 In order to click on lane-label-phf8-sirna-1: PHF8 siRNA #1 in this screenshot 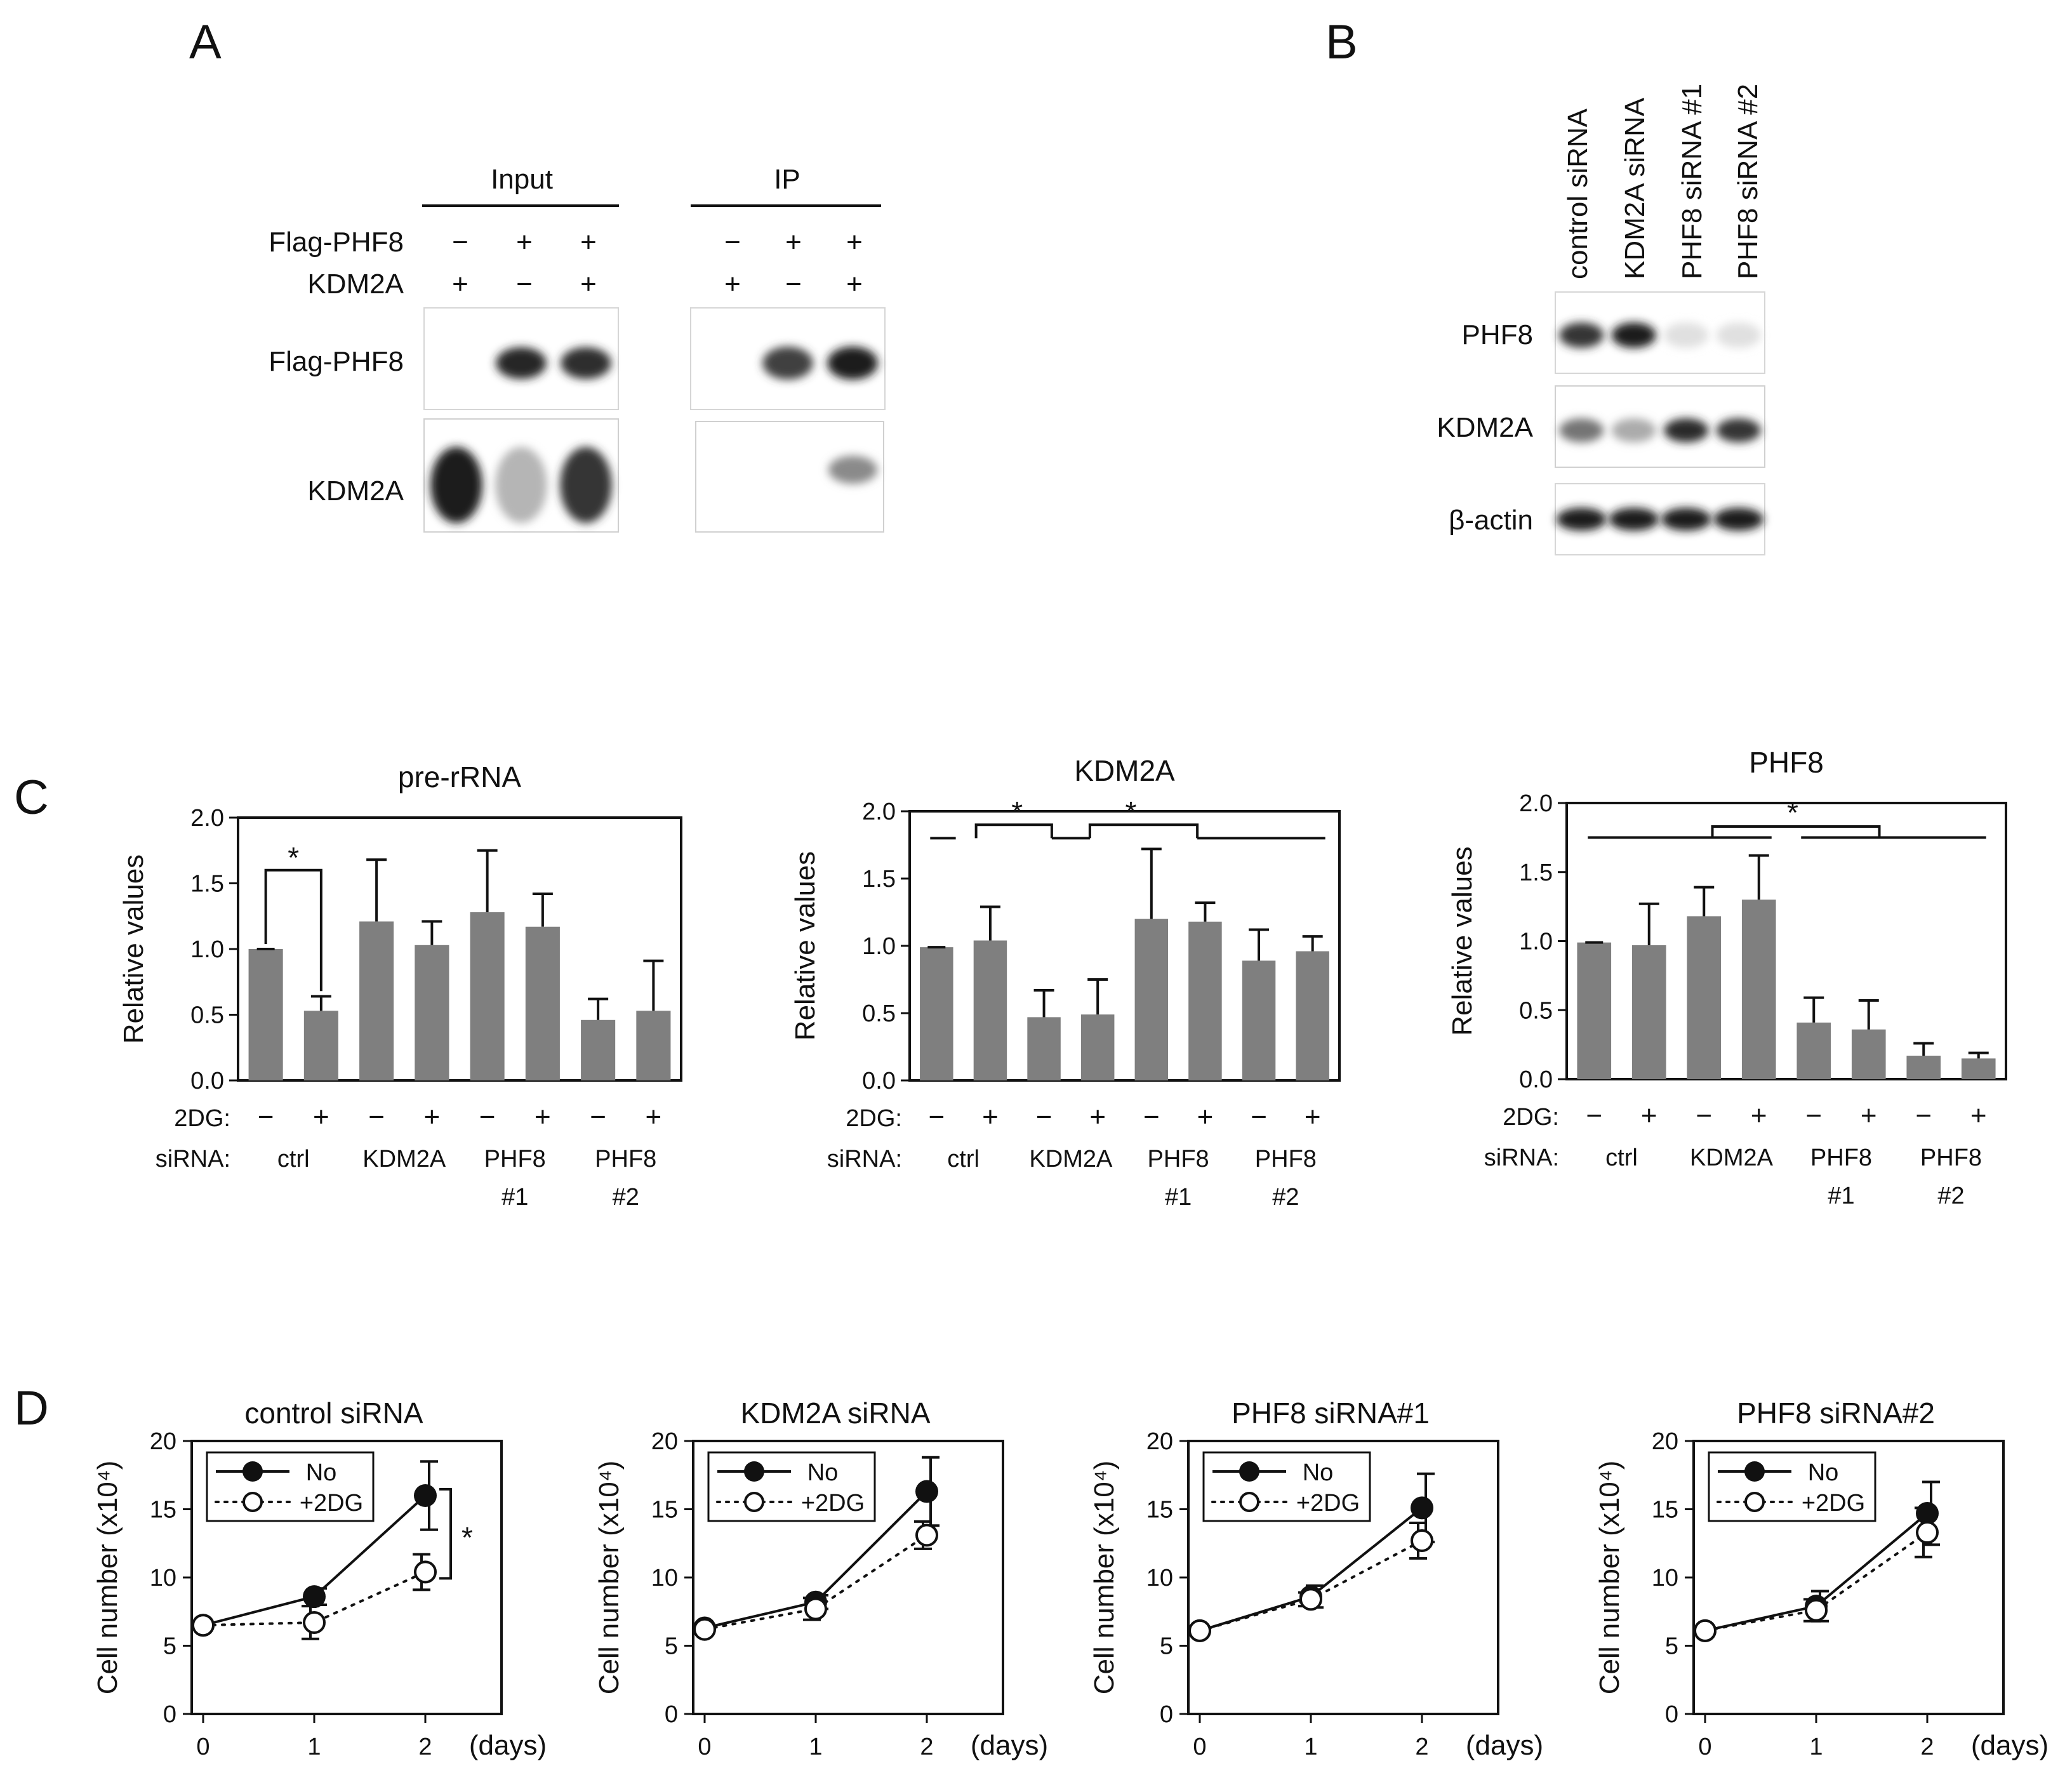, I will do `click(1692, 181)`.